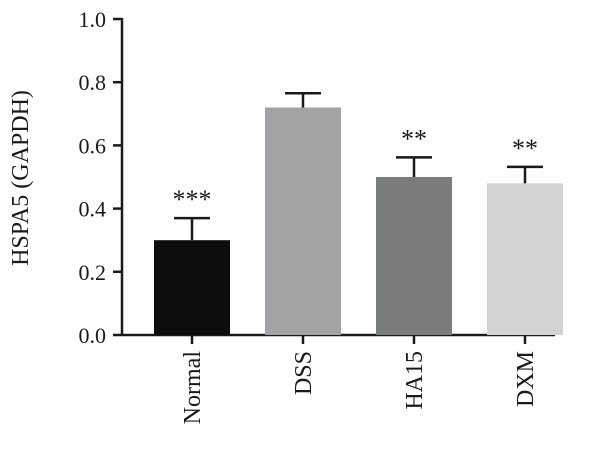  What do you see at coordinates (93, 209) in the screenshot?
I see `y-tick-label: 0.4` at bounding box center [93, 209].